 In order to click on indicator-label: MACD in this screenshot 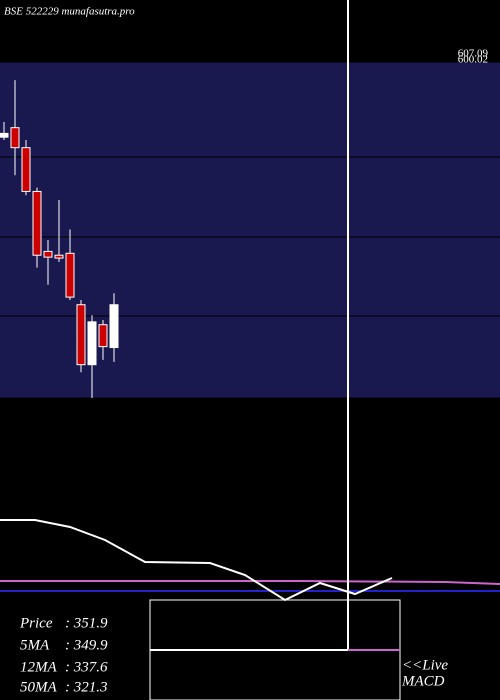, I will do `click(423, 681)`.